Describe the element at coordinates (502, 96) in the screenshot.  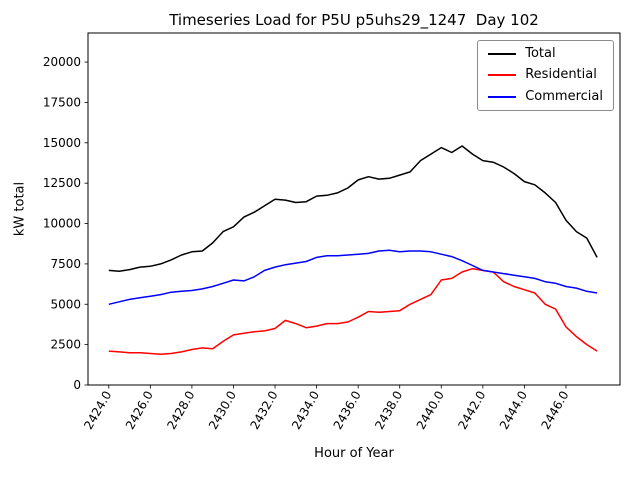
I see `legend-line-commercial` at that location.